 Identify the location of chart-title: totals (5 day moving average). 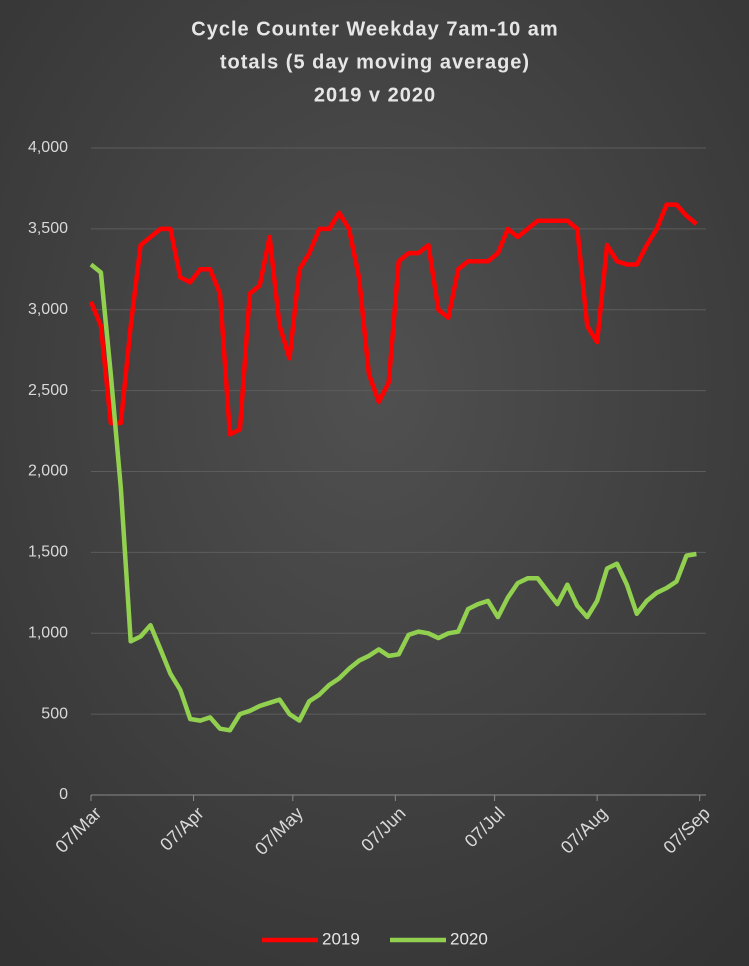
(375, 62).